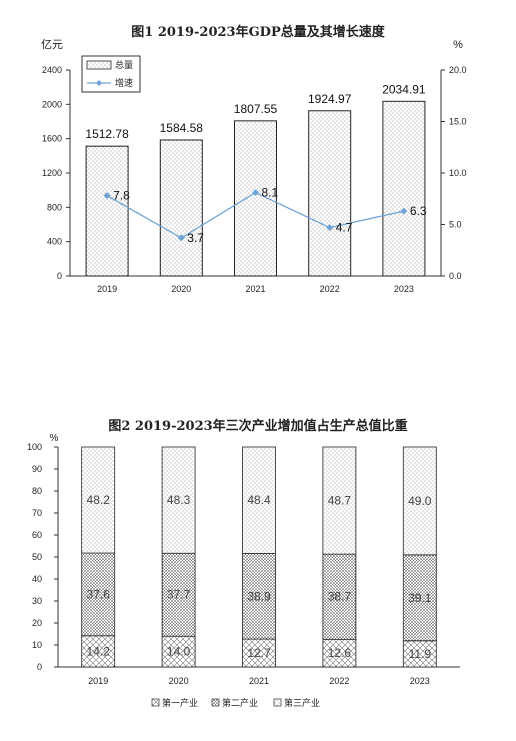 Image resolution: width=516 pixels, height=741 pixels. What do you see at coordinates (99, 65) in the screenshot?
I see `legend-swatch-bar` at bounding box center [99, 65].